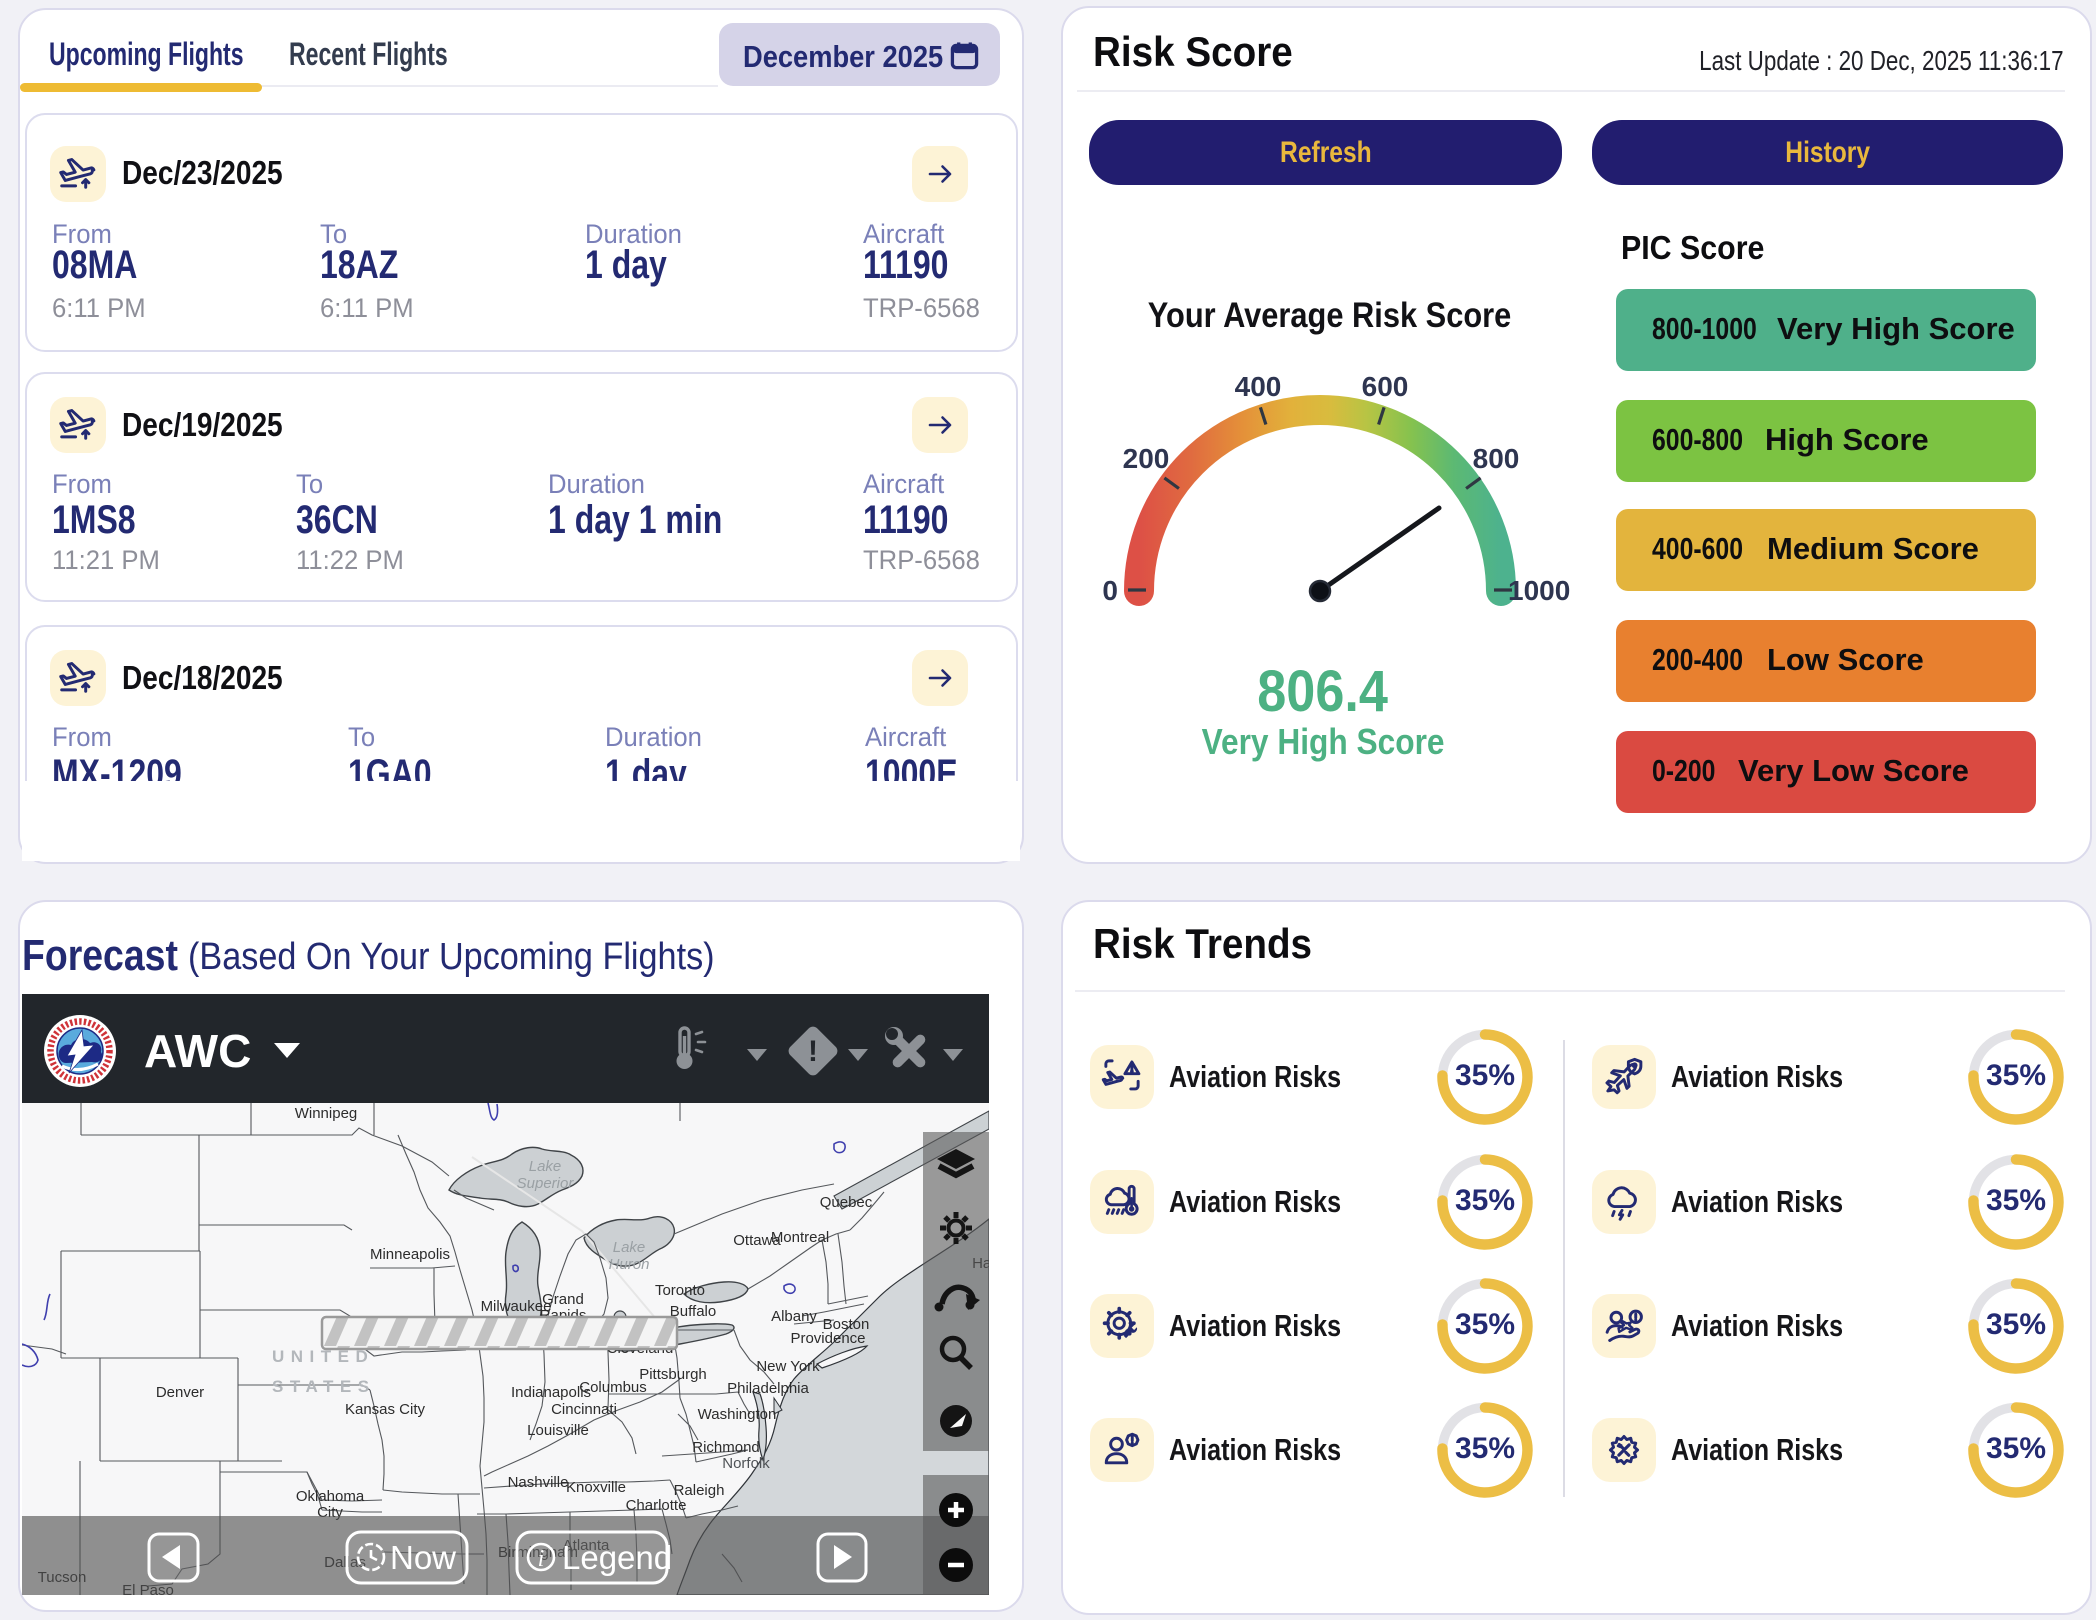 This screenshot has height=1620, width=2096. Describe the element at coordinates (680, 1290) in the screenshot. I see `svg-text: Toronto` at that location.